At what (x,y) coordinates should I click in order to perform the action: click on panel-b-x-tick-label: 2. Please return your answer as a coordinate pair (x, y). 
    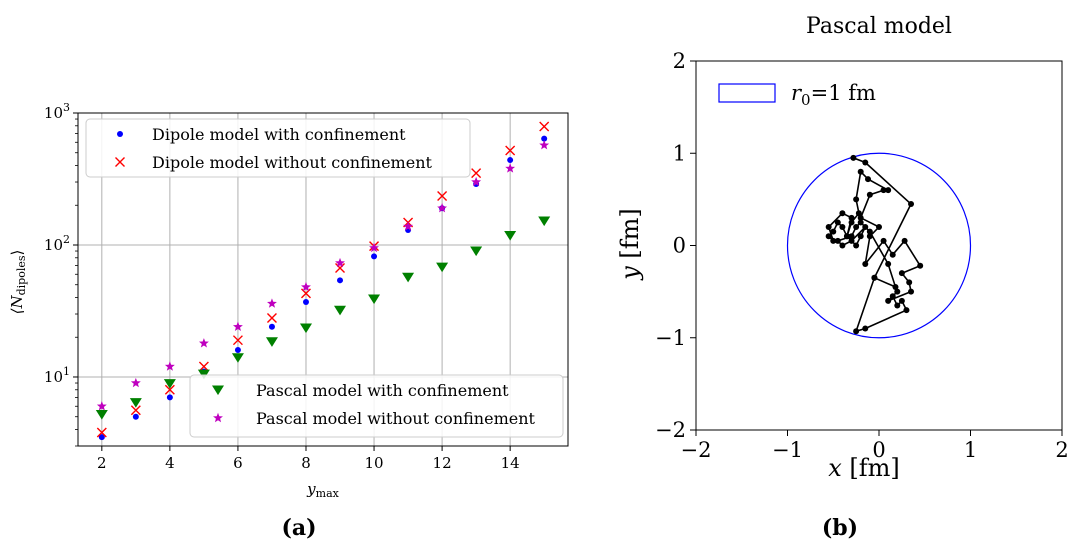
    Looking at the image, I should click on (1061, 450).